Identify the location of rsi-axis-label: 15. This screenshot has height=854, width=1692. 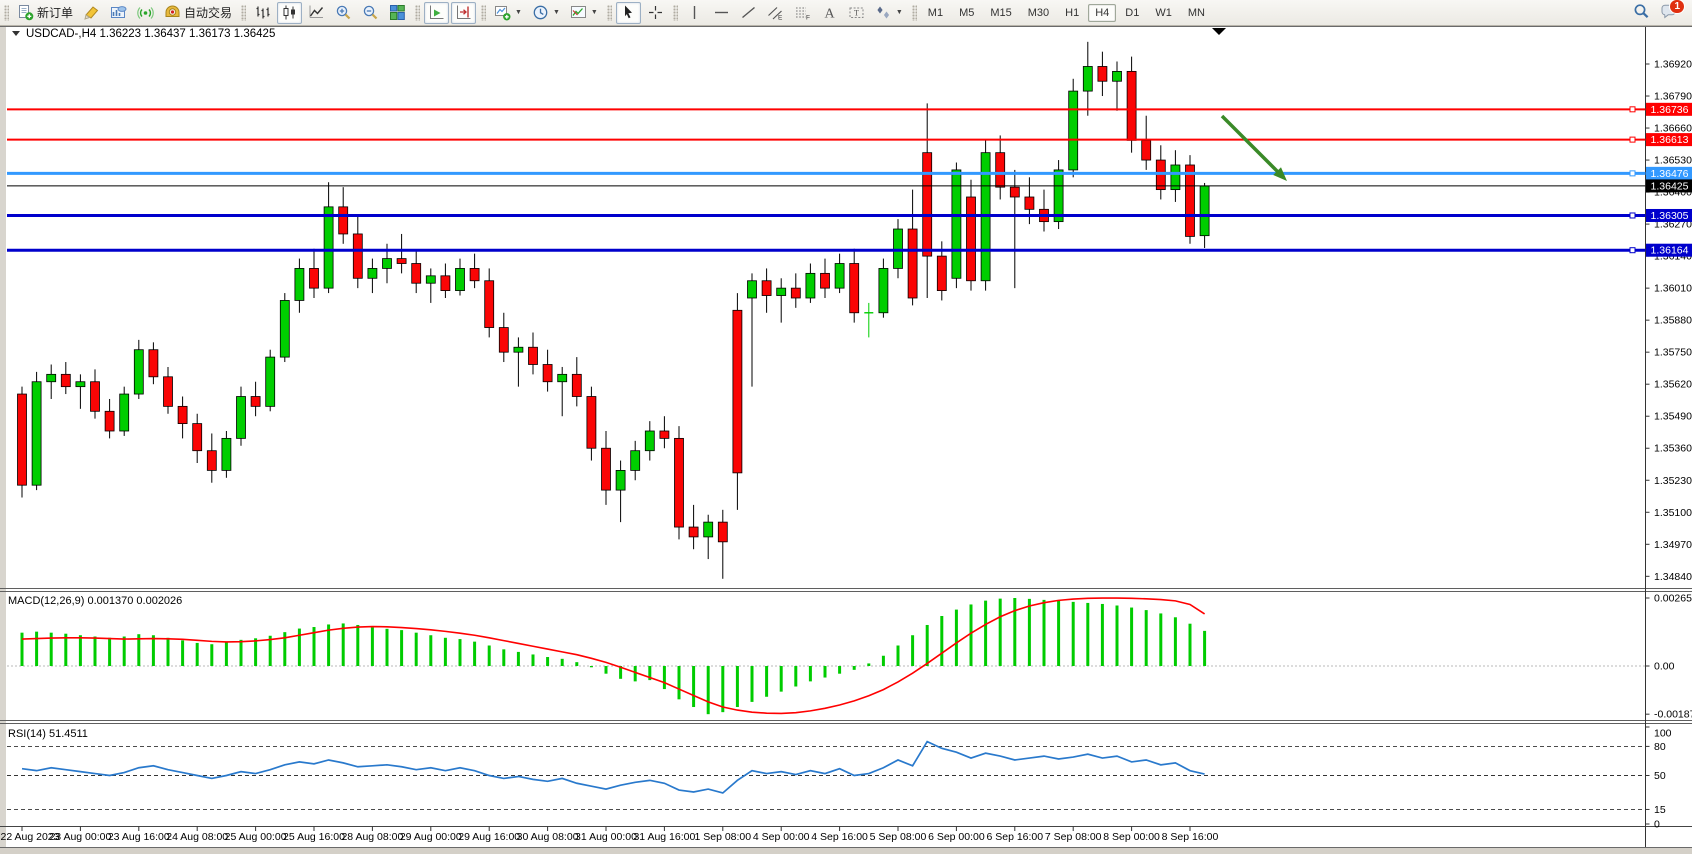
(1660, 810).